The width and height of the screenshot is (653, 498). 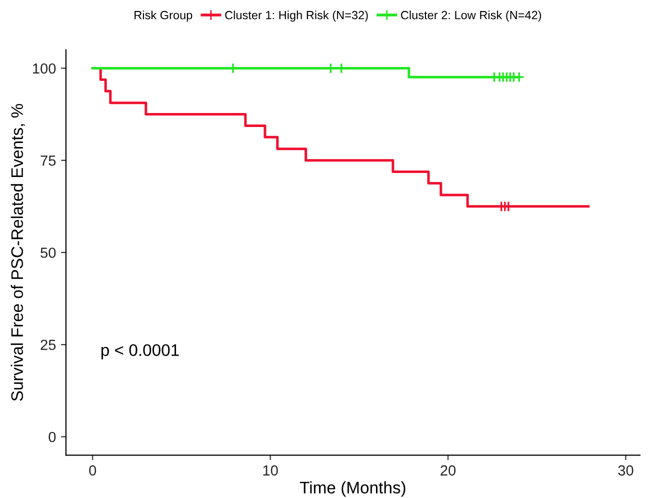 I want to click on x-tick-label: 0, so click(x=92, y=470).